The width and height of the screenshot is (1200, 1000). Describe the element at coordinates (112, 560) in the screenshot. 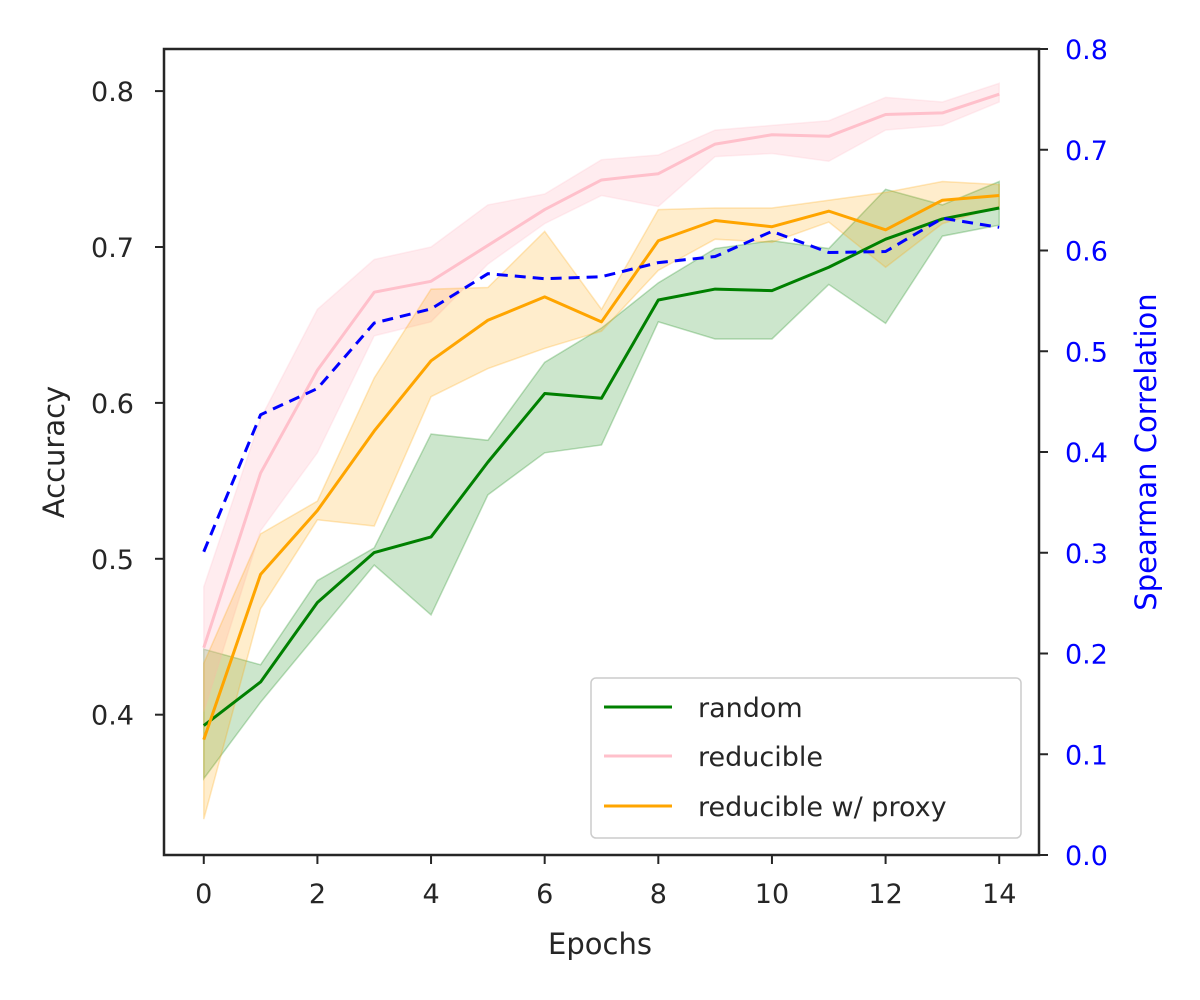

I see `y-tick-label: 0.5` at that location.